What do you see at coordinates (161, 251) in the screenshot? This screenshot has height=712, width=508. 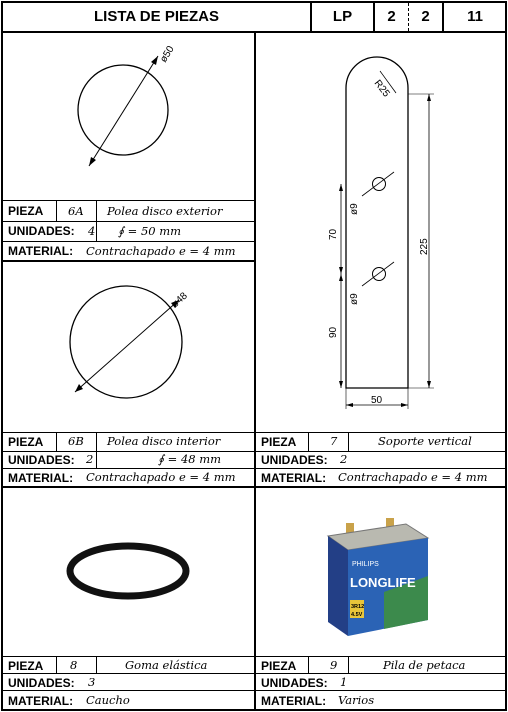 I see `material-6a: Contrachapado e = 4 mm` at bounding box center [161, 251].